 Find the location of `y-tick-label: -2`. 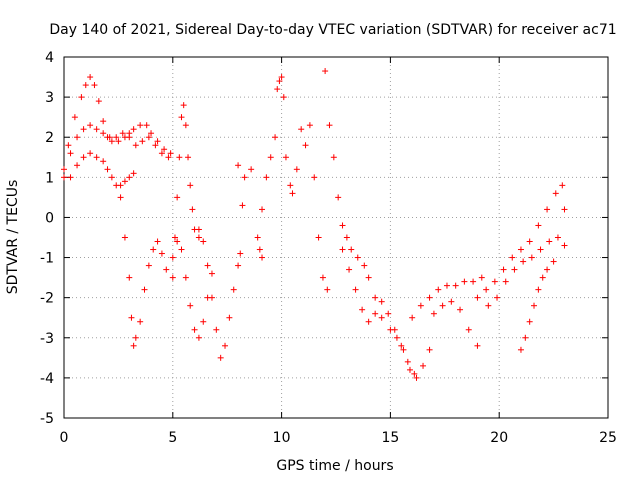

y-tick-label: -2 is located at coordinates (47, 299).